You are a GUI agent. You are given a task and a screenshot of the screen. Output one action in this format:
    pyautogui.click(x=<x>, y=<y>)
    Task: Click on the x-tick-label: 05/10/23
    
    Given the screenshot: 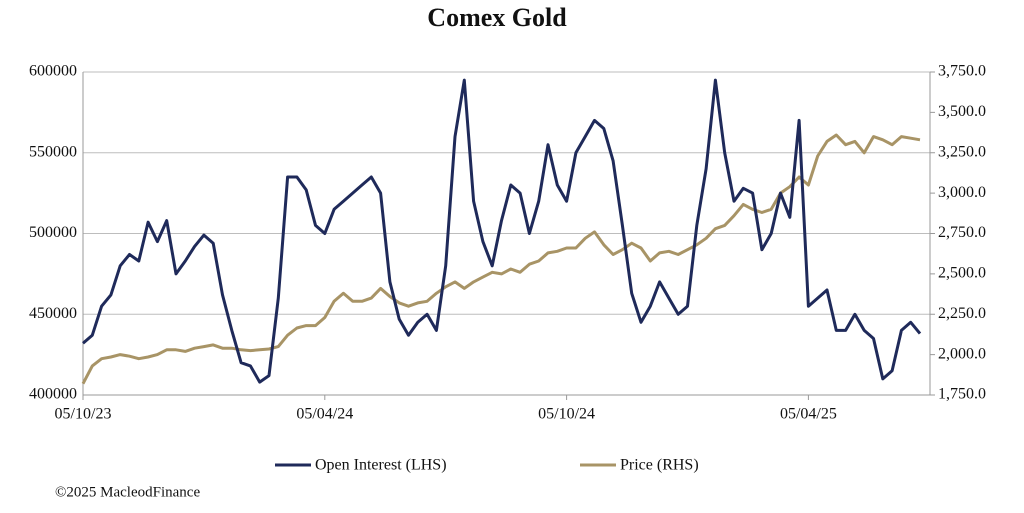 What is the action you would take?
    pyautogui.click(x=83, y=414)
    